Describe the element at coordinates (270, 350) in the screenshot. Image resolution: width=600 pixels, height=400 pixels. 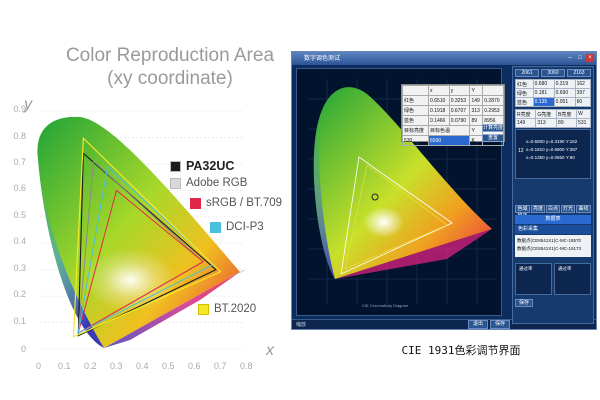
I see `x-axis-label: x` at that location.